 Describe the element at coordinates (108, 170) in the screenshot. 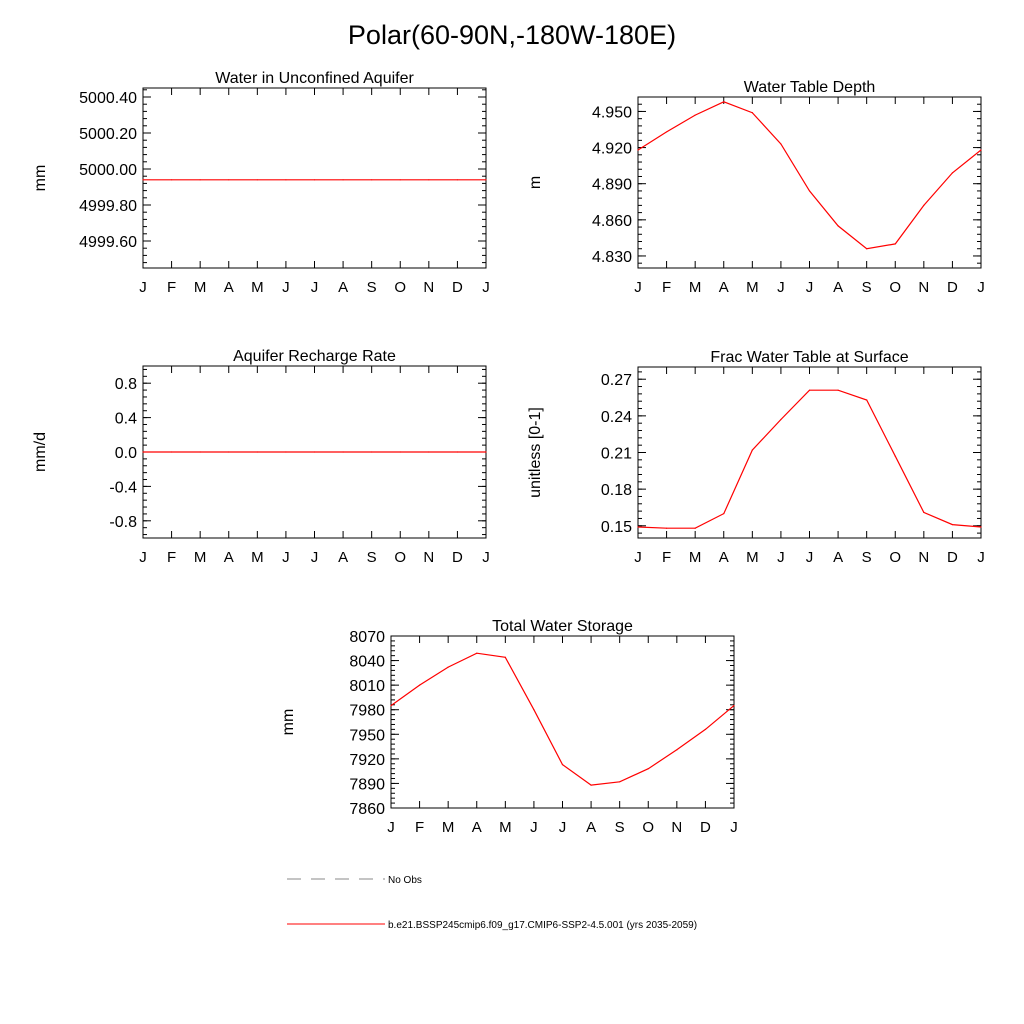

I see `y-tick-label: 5000.00` at that location.